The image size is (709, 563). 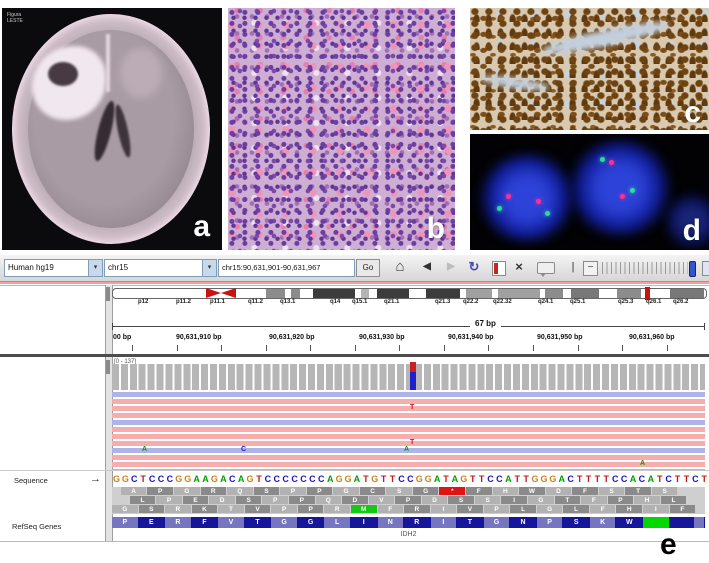 I want to click on ideogram-band-label: q25.1, so click(x=578, y=302).